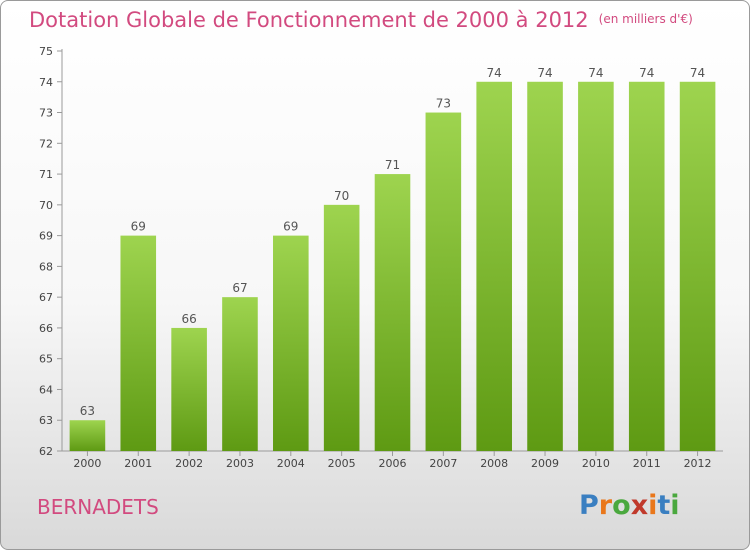  Describe the element at coordinates (46, 51) in the screenshot. I see `y-tick-label: 75` at that location.